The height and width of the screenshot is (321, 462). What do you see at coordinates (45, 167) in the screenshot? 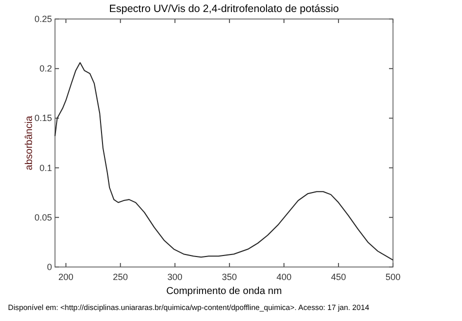
I see `y-tick-label: 0.1` at bounding box center [45, 167].